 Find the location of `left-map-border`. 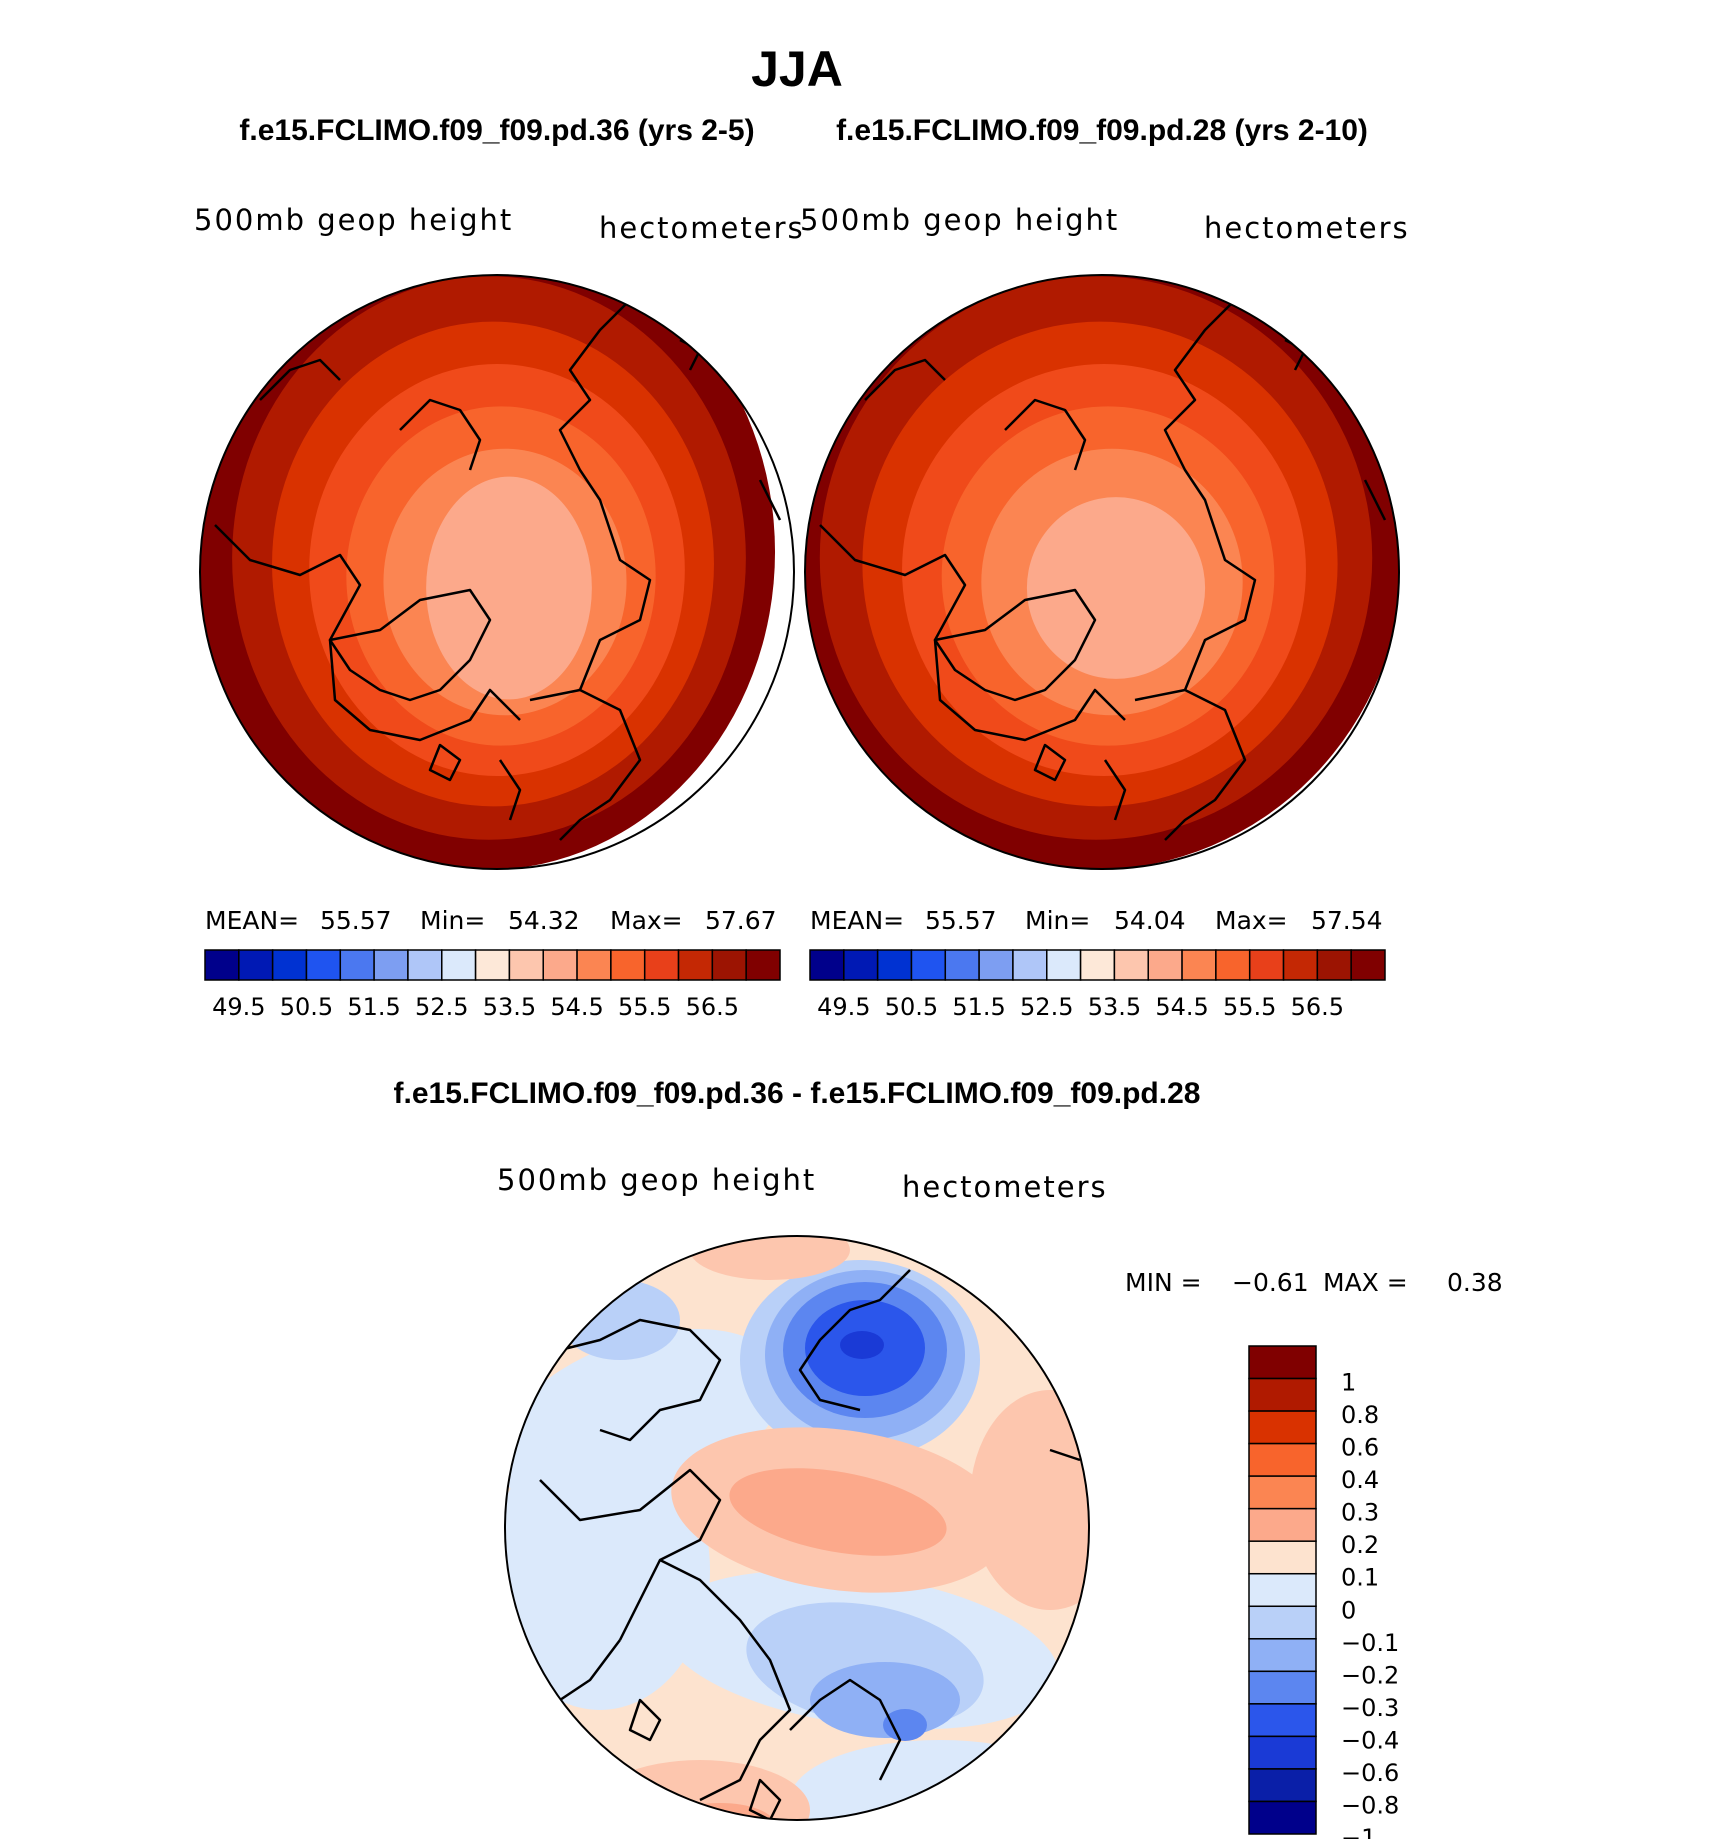

left-map-border is located at coordinates (497, 572).